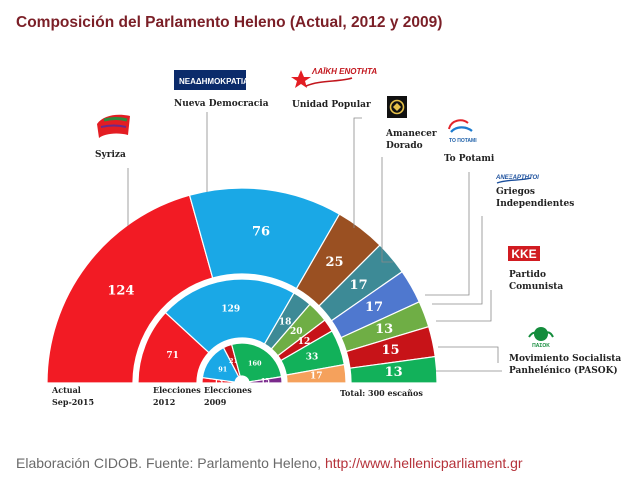  I want to click on up-logo-text: ΛΑΪΚΗ ΕΝΟΤΗΤΑ, so click(344, 71).